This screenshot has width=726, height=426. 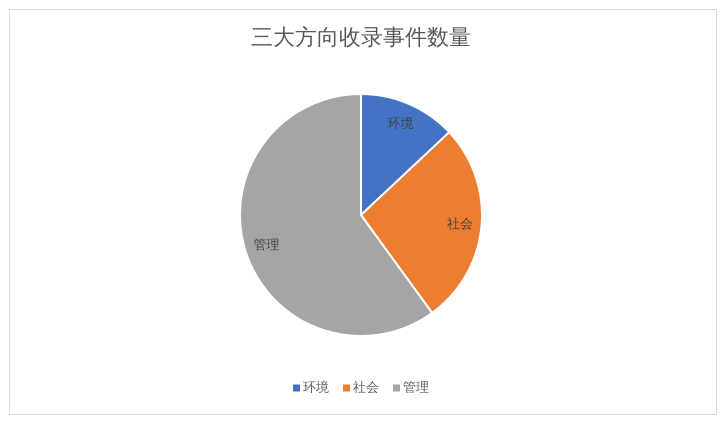 I want to click on chart-title: 三大方向收录事件数量, so click(x=361, y=38).